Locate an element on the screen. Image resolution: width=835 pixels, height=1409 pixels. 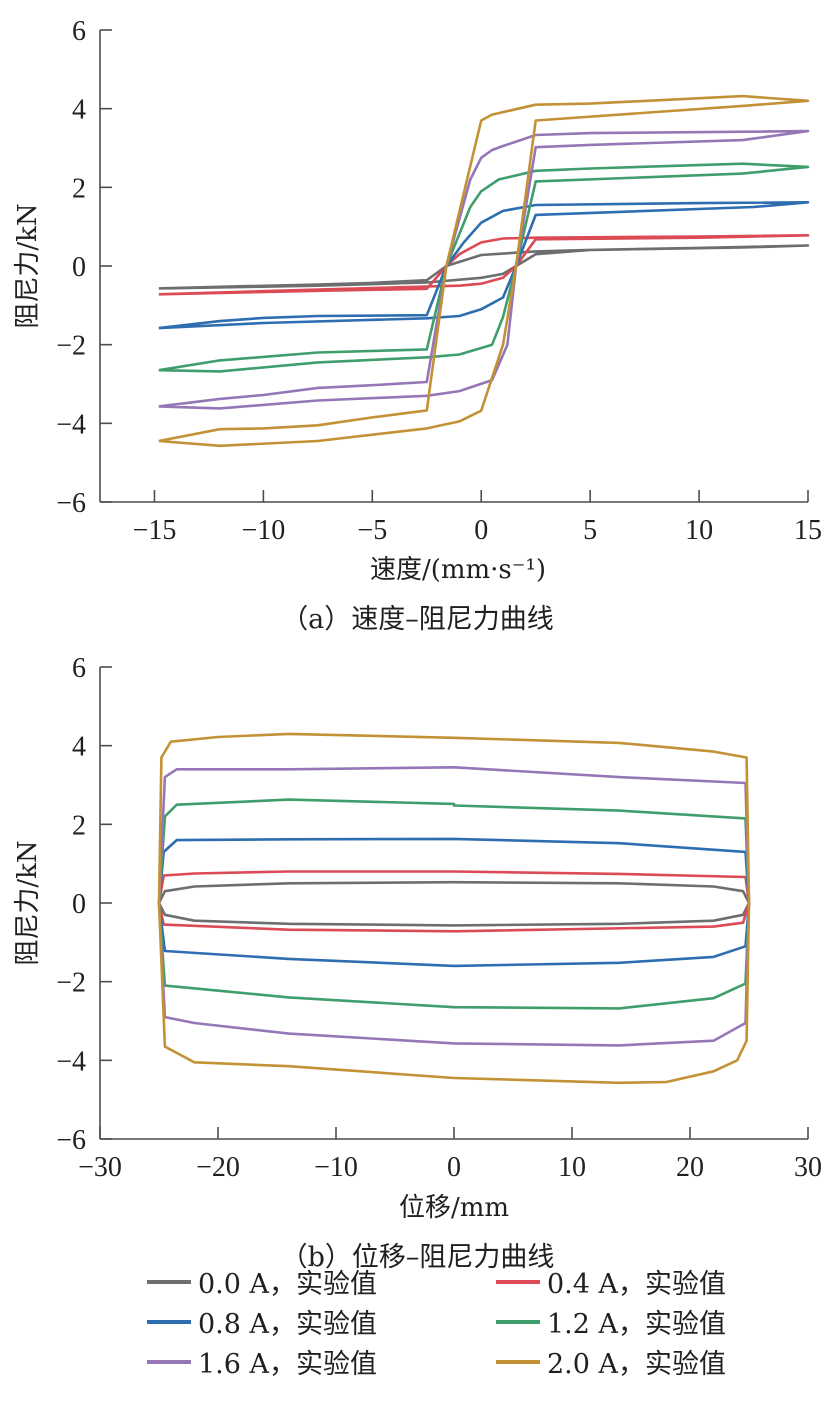
legend-item: 0.4 A，实验值 is located at coordinates (611, 1281).